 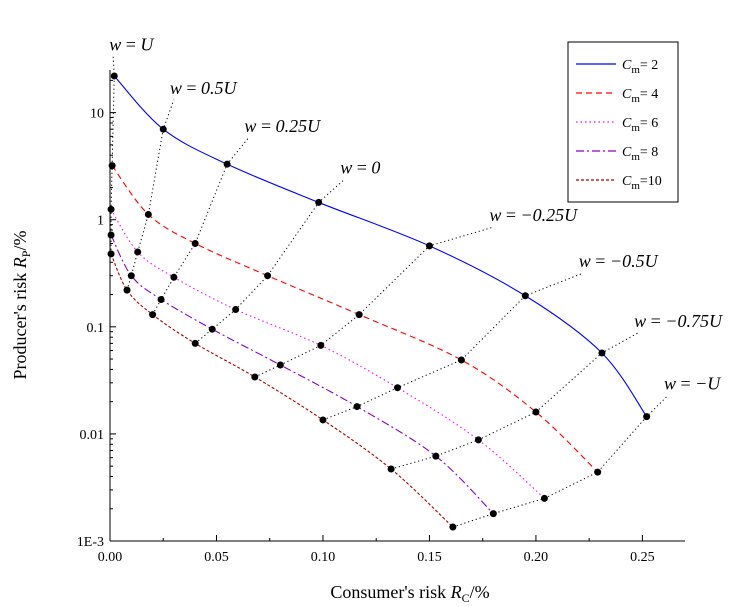 What do you see at coordinates (375, 168) in the screenshot?
I see `annotation-rhs: 0` at bounding box center [375, 168].